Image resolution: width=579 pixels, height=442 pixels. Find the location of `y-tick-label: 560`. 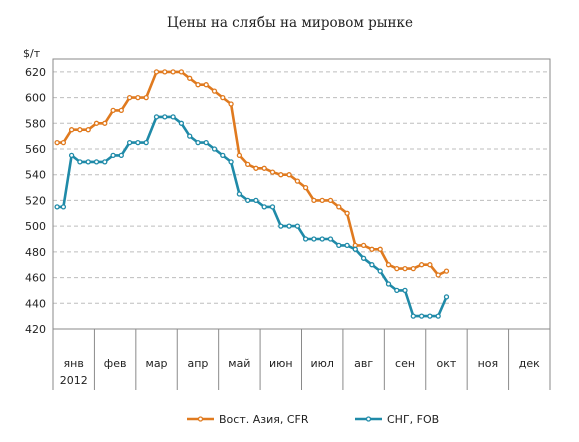

y-tick-label: 560 is located at coordinates (35, 149).